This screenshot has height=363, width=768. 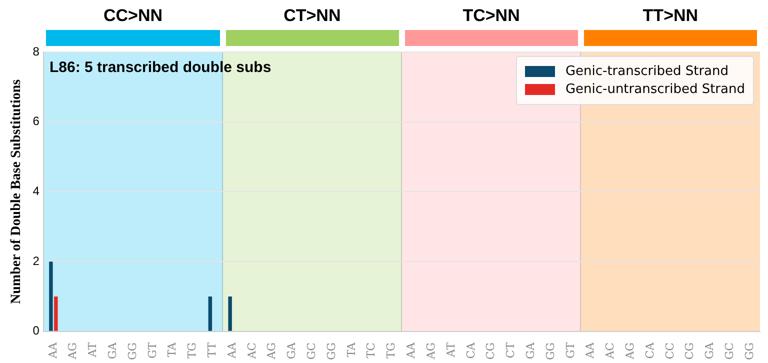 What do you see at coordinates (491, 16) in the screenshot?
I see `text: TC>NN` at bounding box center [491, 16].